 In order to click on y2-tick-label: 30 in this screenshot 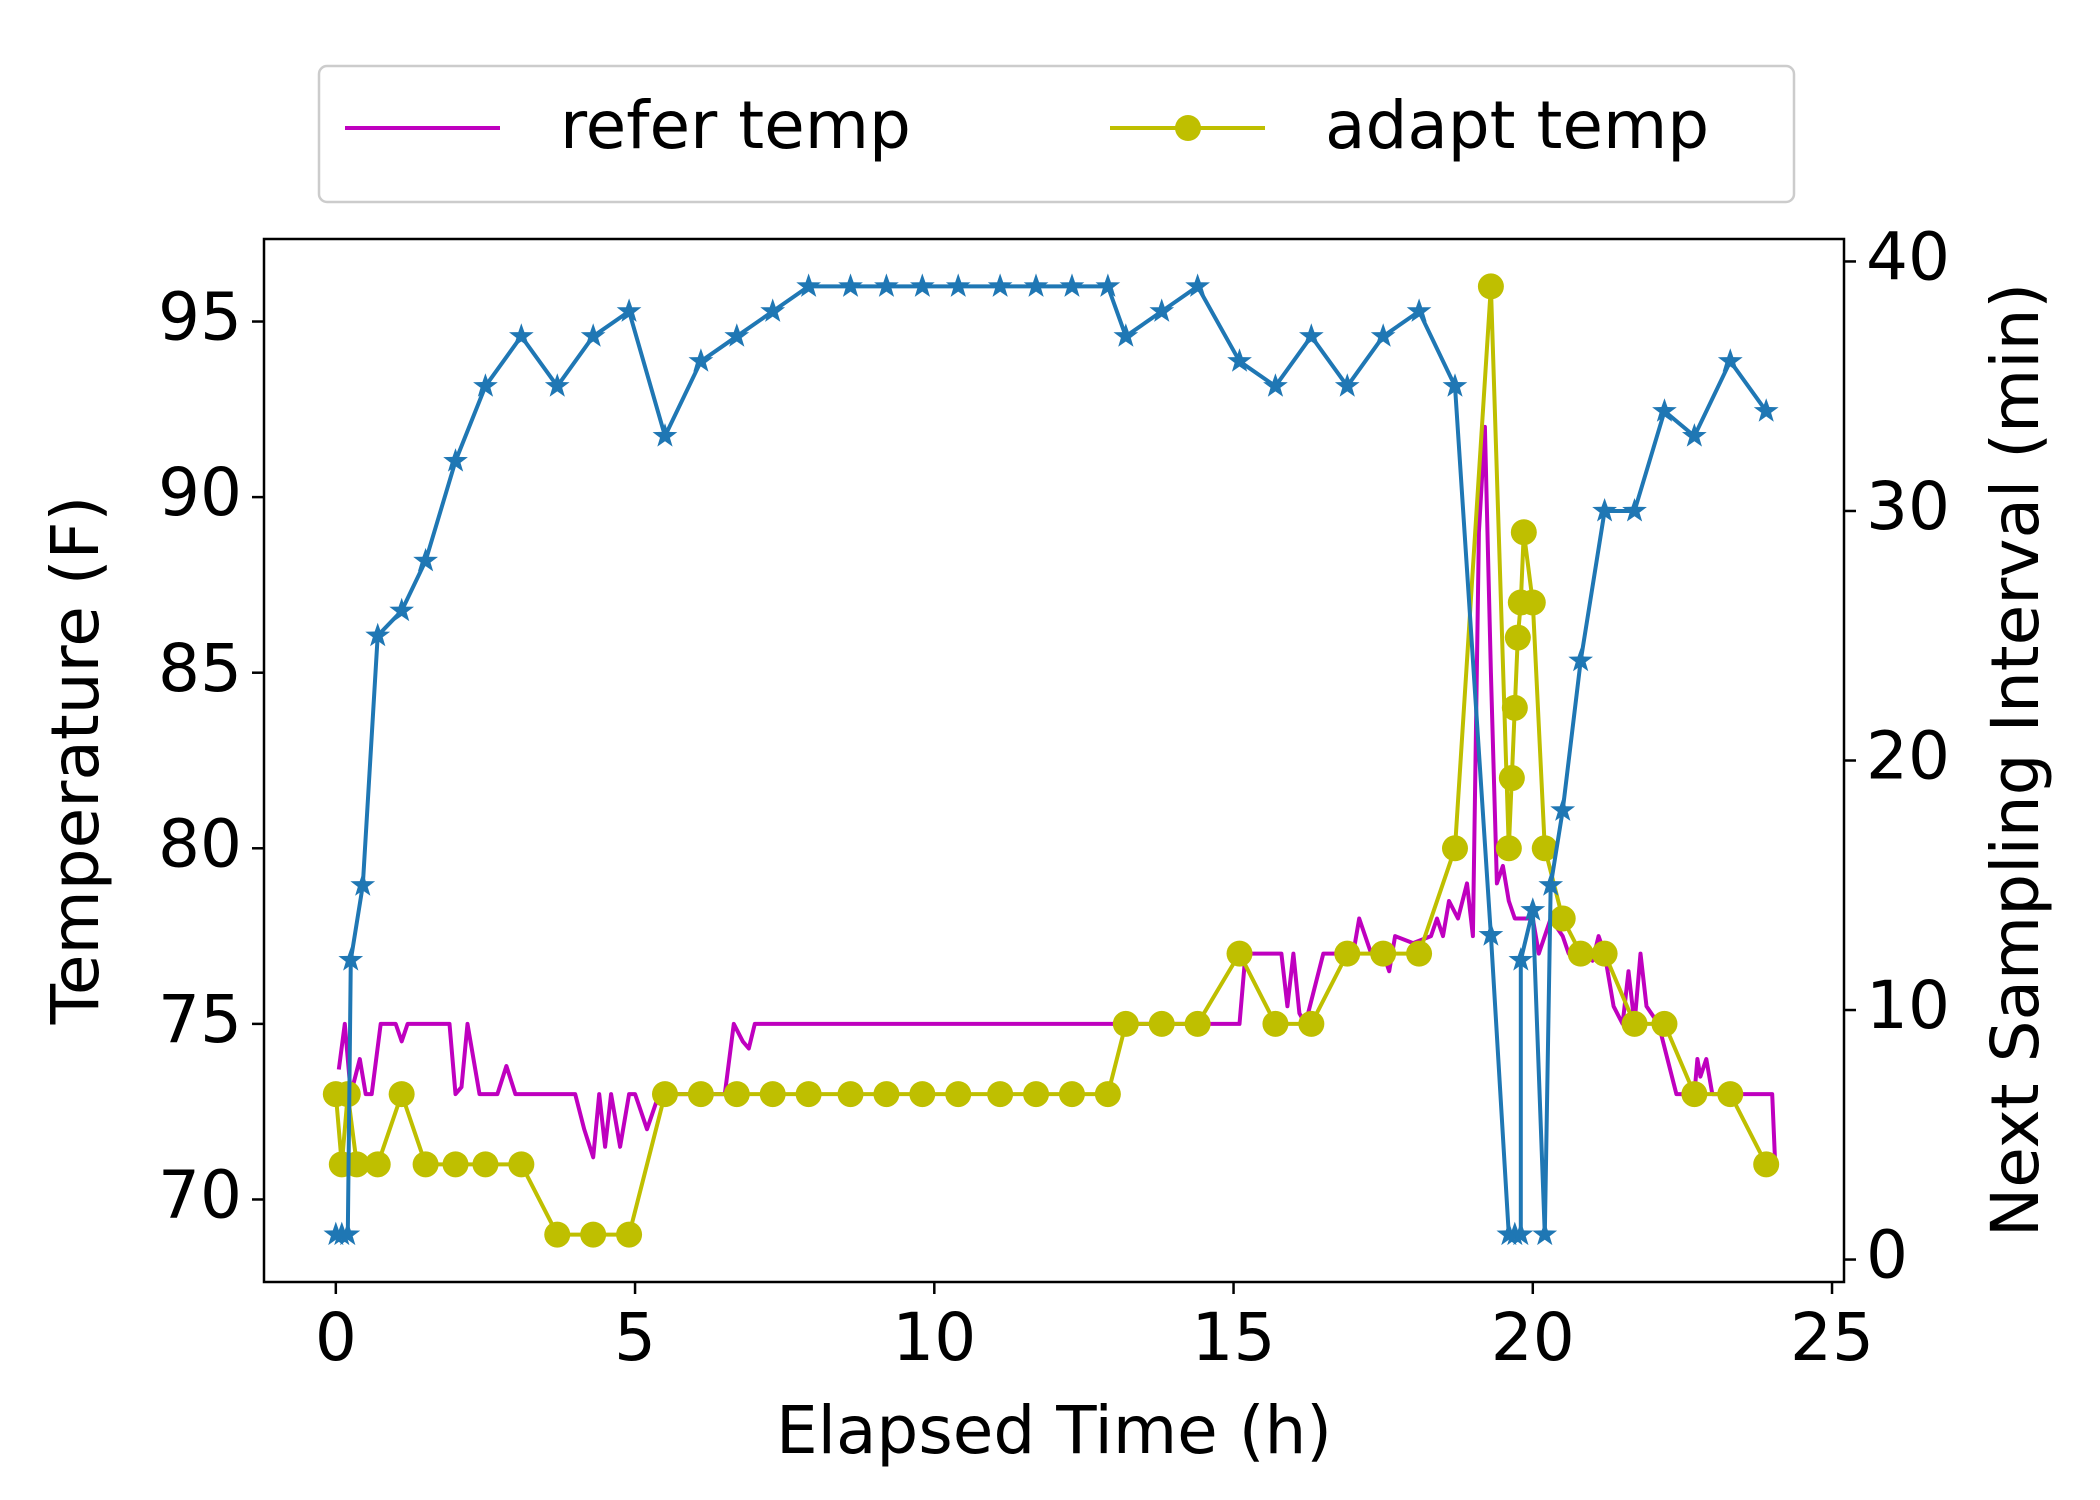, I will do `click(1908, 506)`.